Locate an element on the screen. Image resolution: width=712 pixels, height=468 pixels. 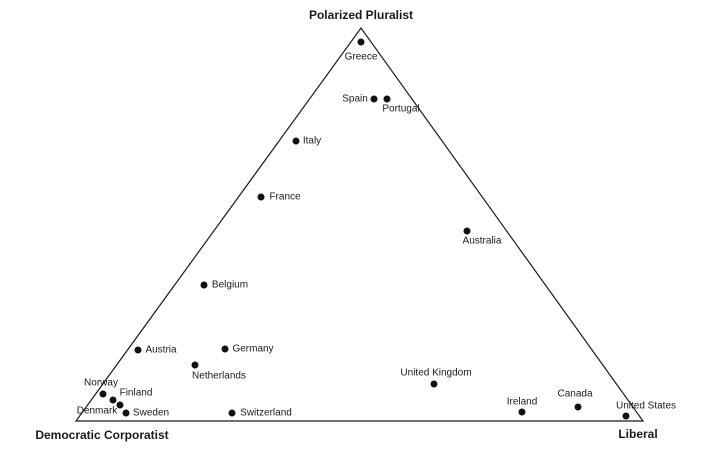
data-point-label: Portugal is located at coordinates (401, 109).